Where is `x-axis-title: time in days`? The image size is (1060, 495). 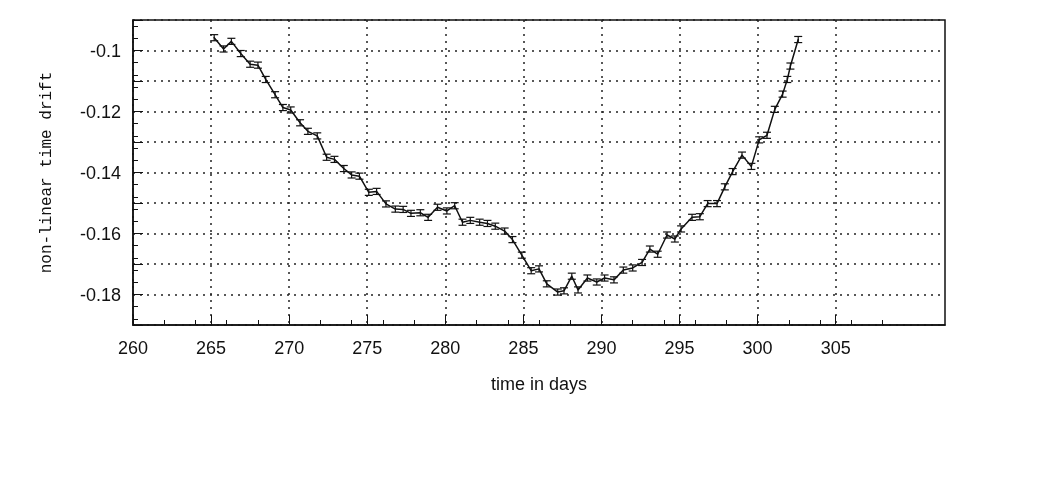
x-axis-title: time in days is located at coordinates (539, 384).